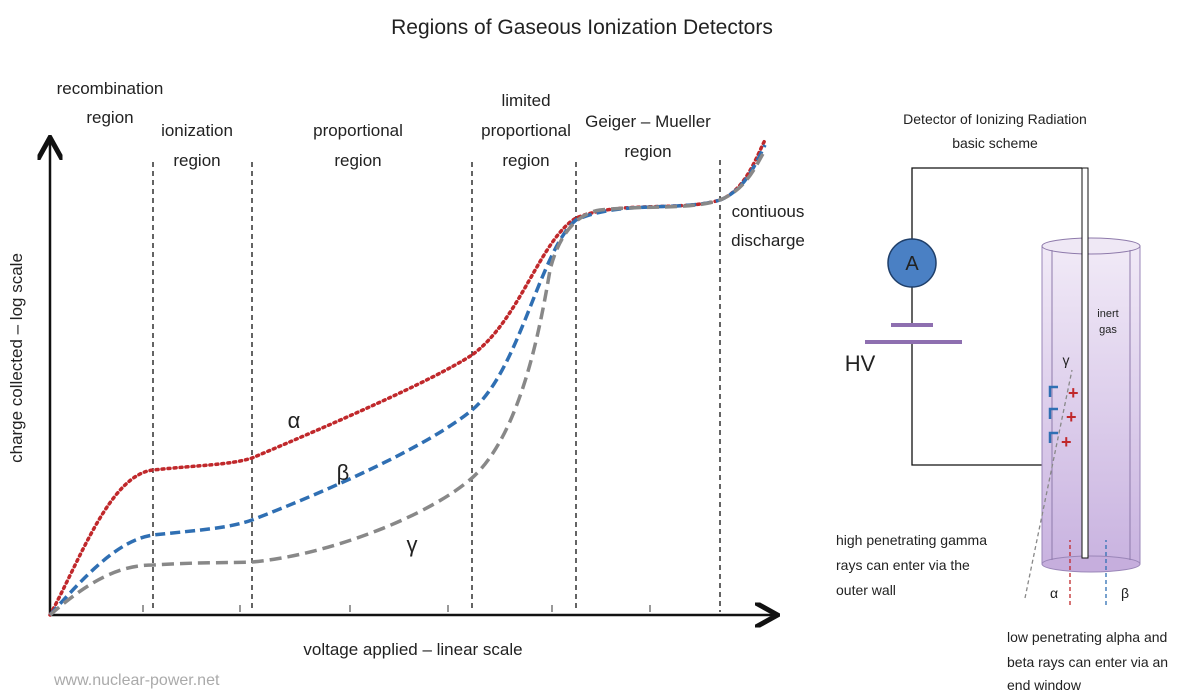 The height and width of the screenshot is (692, 1193). Describe the element at coordinates (995, 143) in the screenshot. I see `detector-title: basic scheme` at that location.